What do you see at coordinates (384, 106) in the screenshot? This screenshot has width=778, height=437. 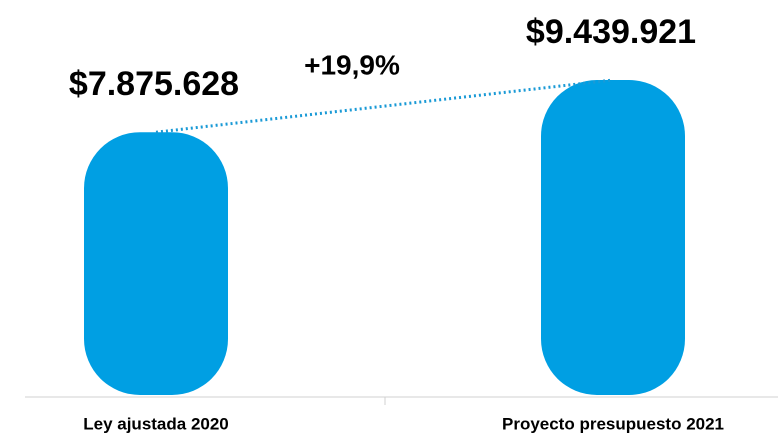 I see `connector-line` at bounding box center [384, 106].